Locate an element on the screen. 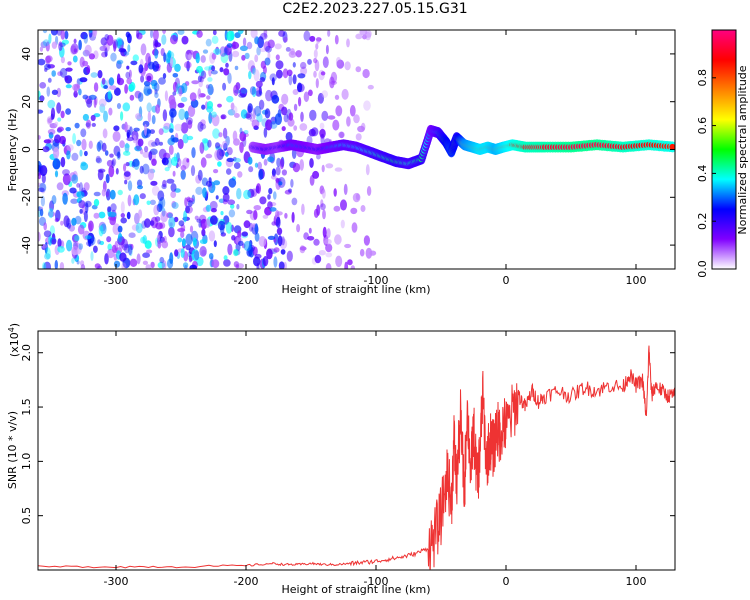  snr-y-axis-label: SNR (10 * v/v) is located at coordinates (12, 450).